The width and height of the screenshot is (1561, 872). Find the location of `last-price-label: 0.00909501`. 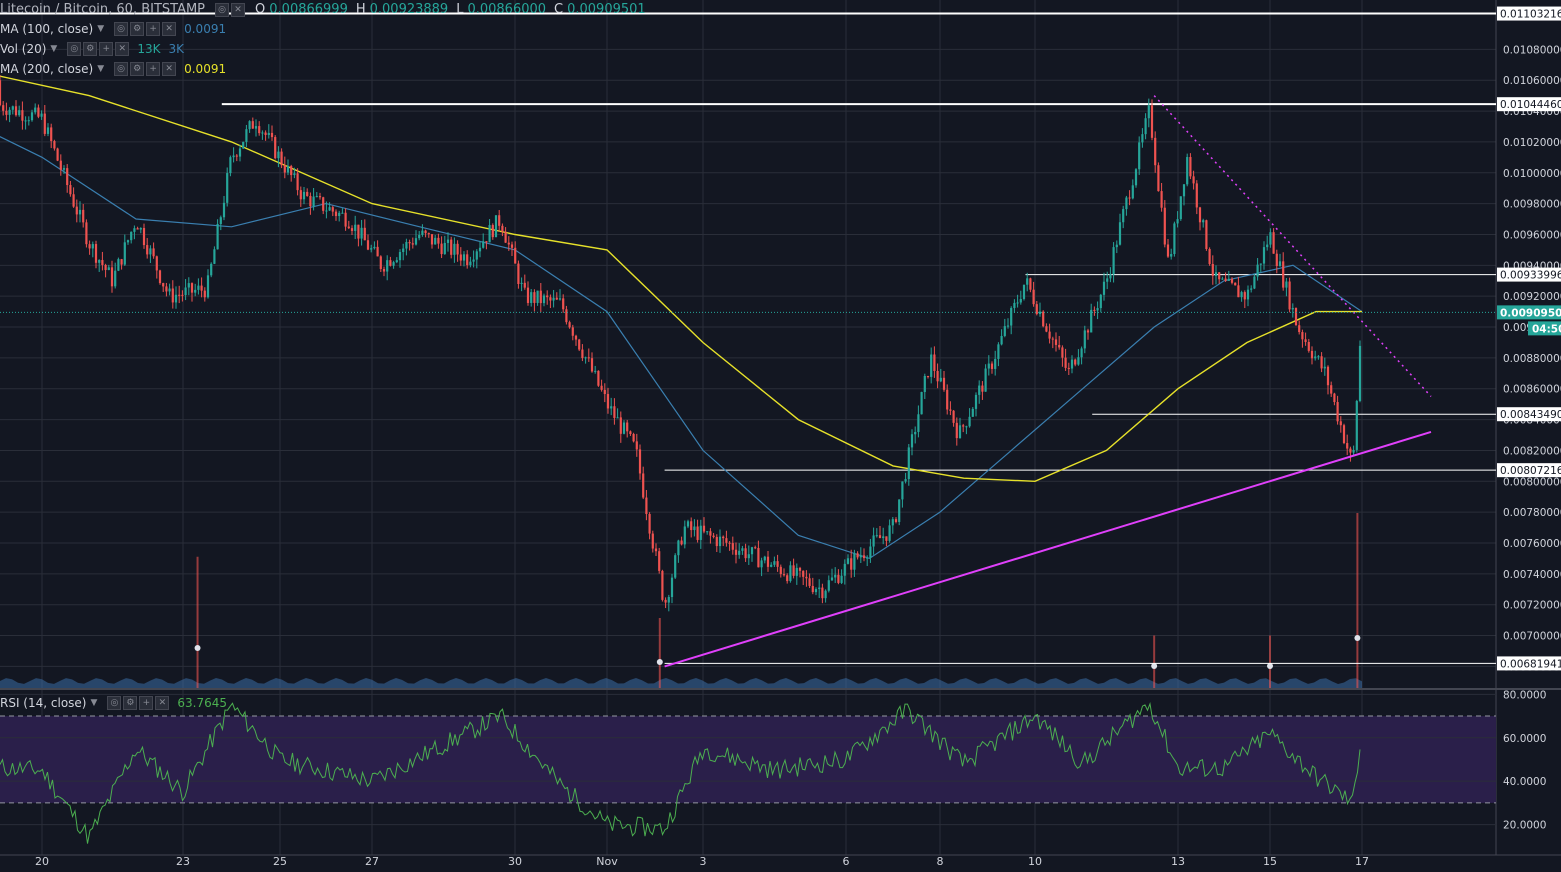

last-price-label: 0.00909501 is located at coordinates (1530, 313).